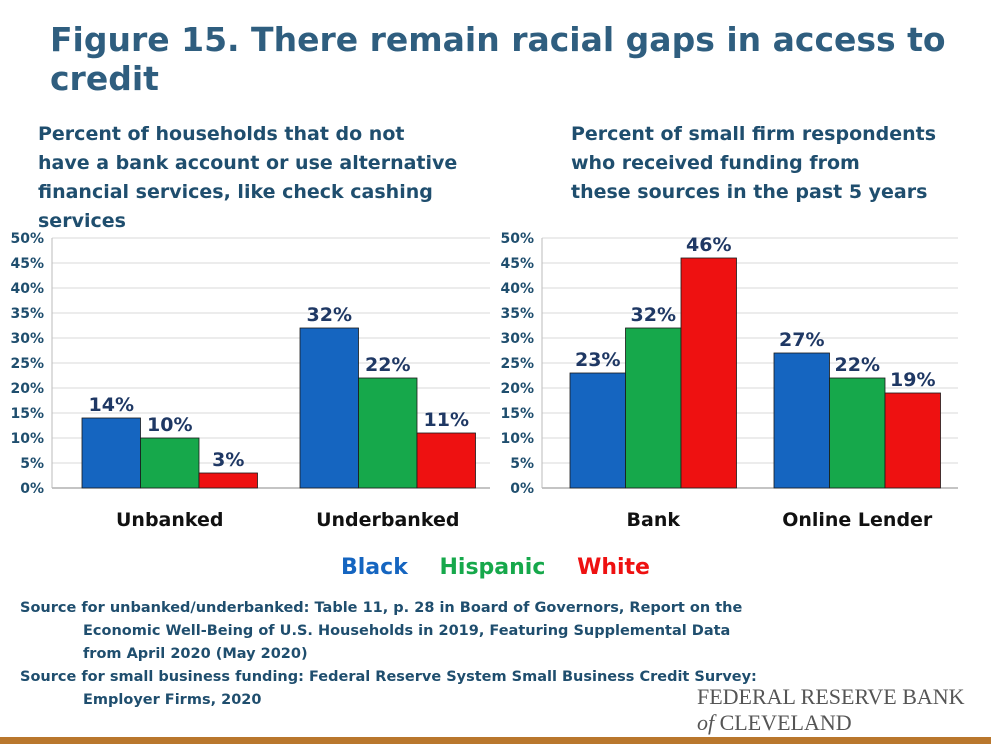 Image resolution: width=991 pixels, height=744 pixels. I want to click on logo-of: of, so click(706, 722).